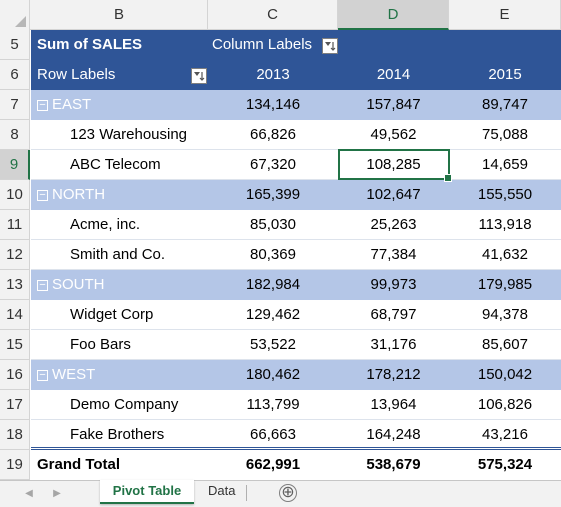 The width and height of the screenshot is (561, 507). Describe the element at coordinates (222, 490) in the screenshot. I see `tab-data: Data` at that location.